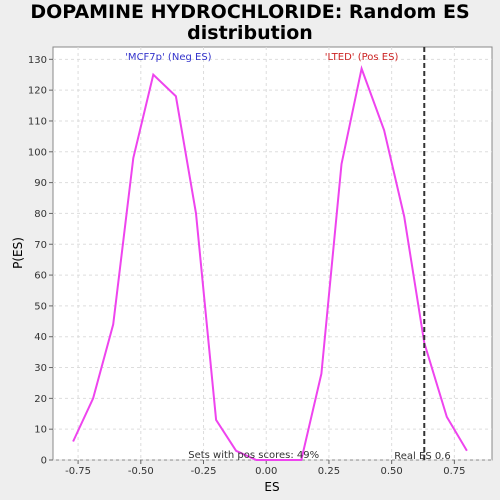 This screenshot has height=500, width=500. Describe the element at coordinates (40, 399) in the screenshot. I see `y-tick-label: 20` at that location.